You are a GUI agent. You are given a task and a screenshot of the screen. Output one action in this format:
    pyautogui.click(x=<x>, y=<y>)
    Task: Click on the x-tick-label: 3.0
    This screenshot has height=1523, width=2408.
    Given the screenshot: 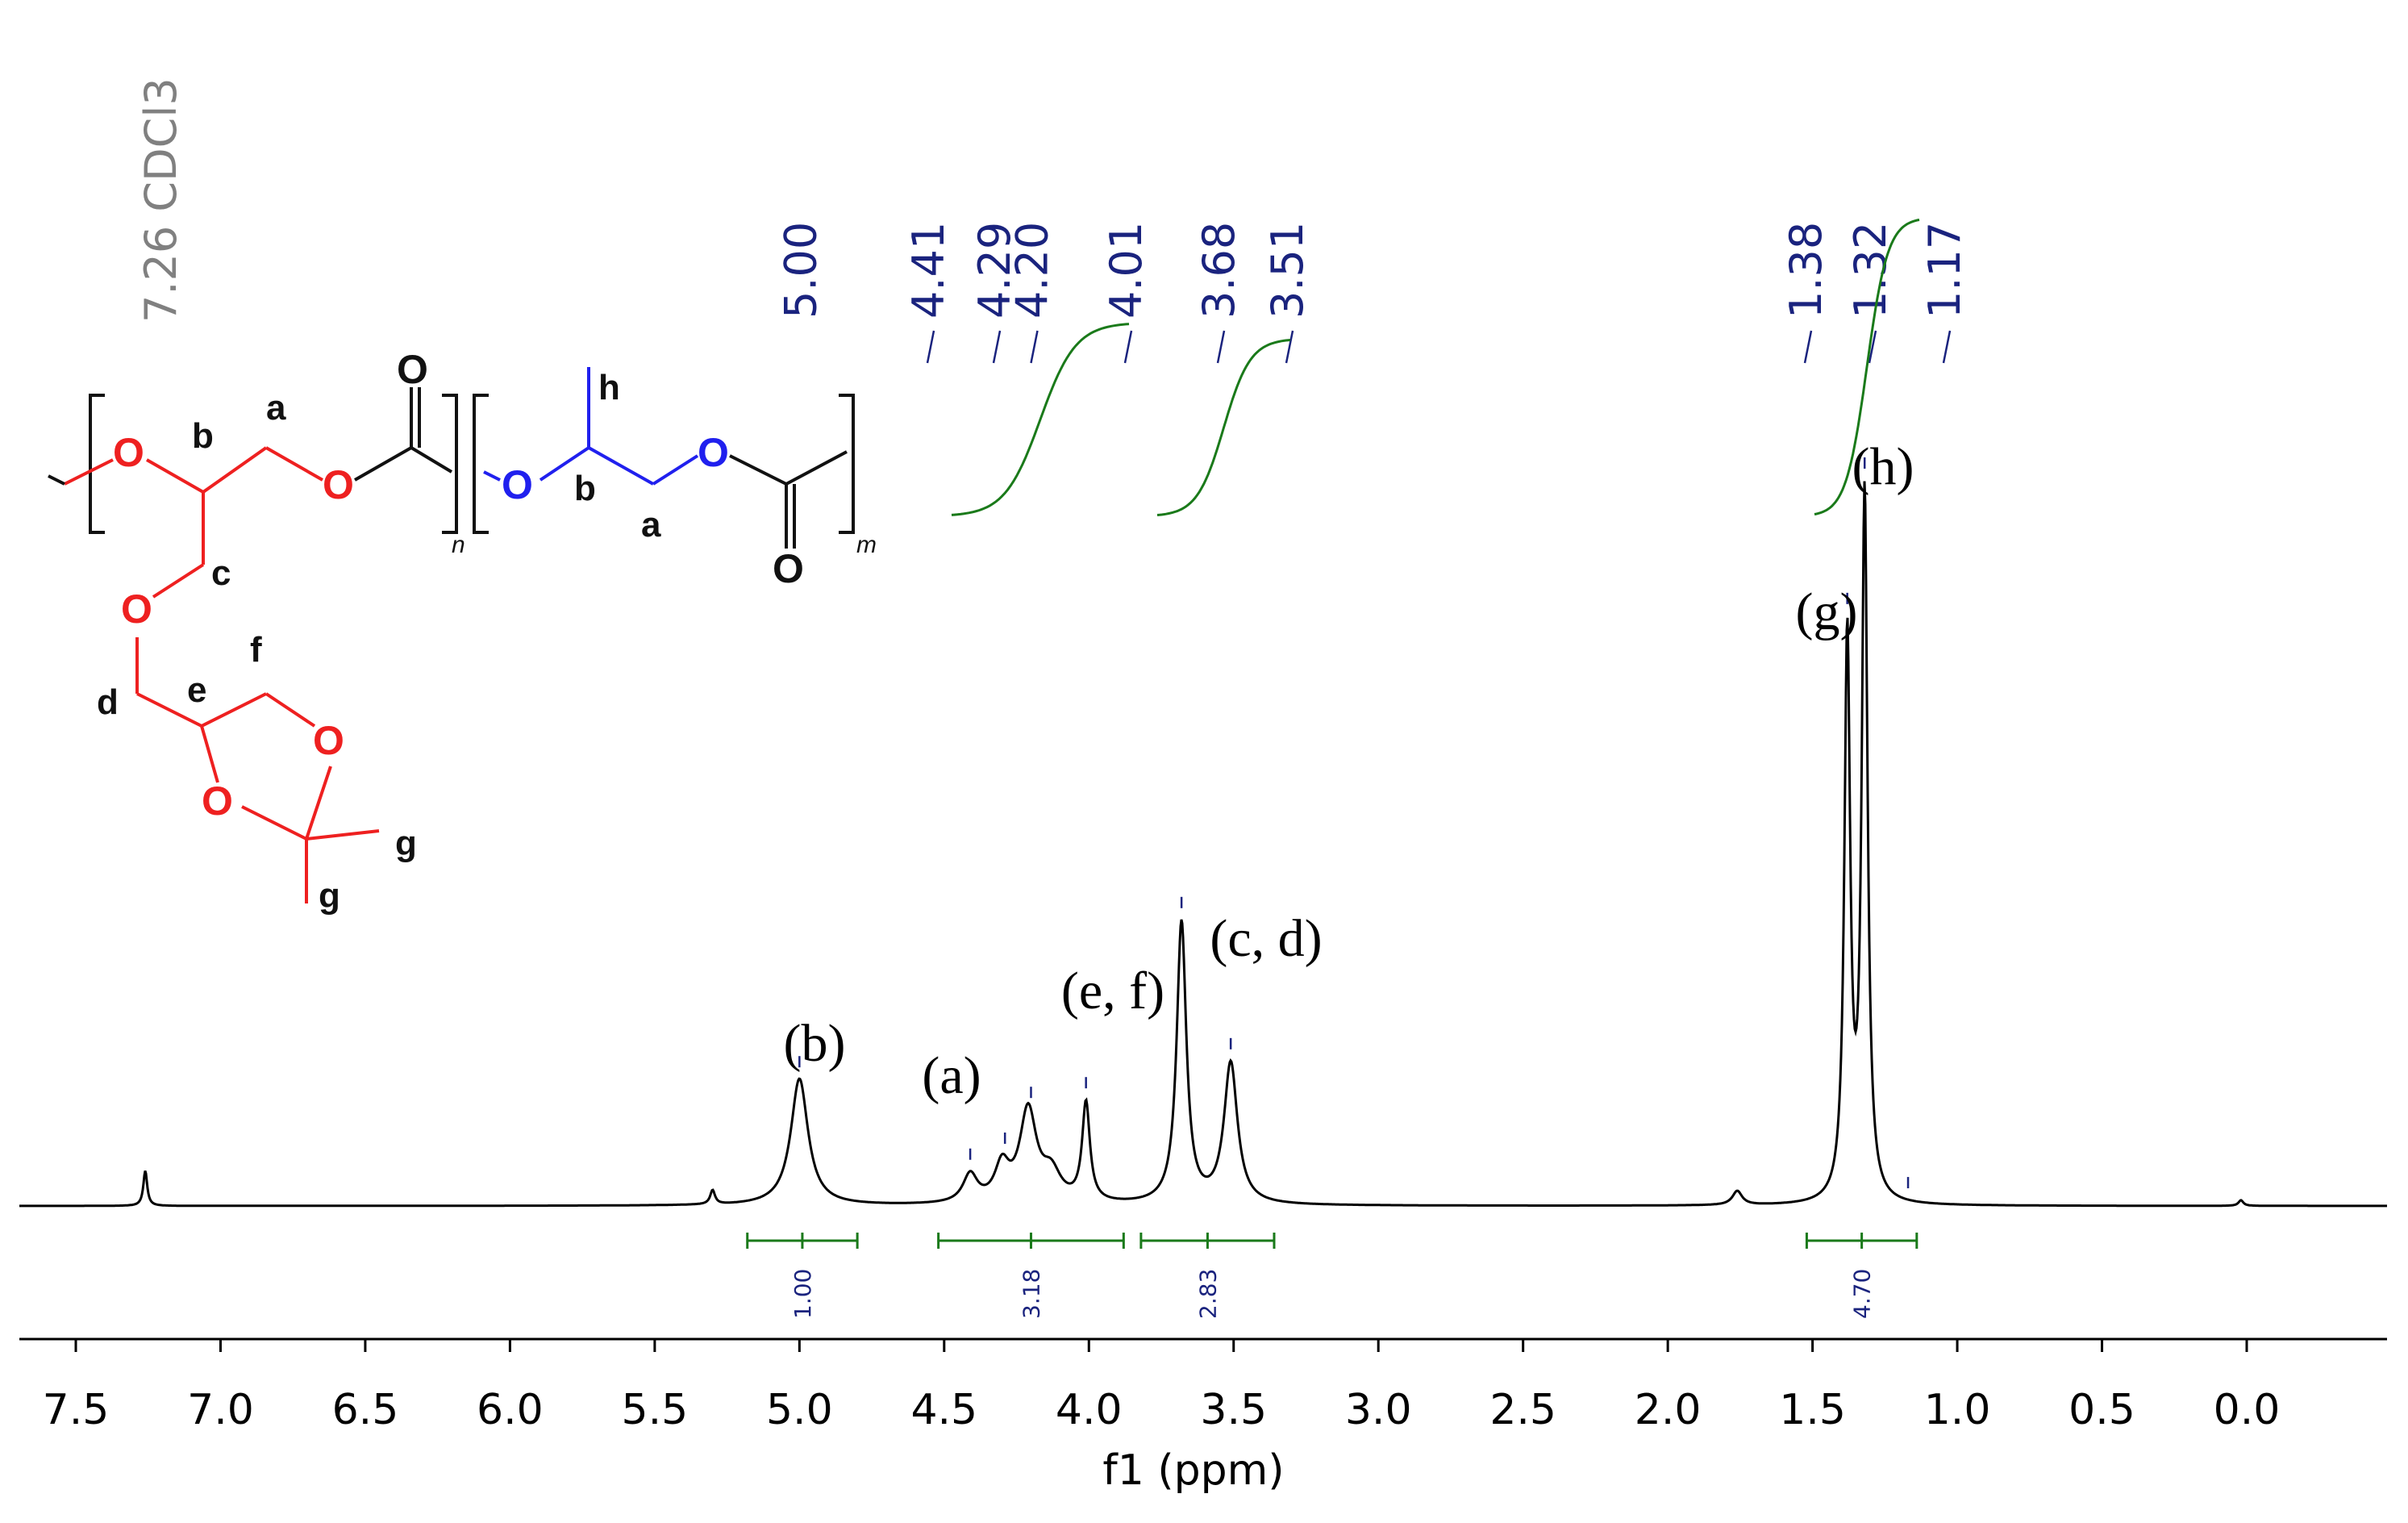 What is the action you would take?
    pyautogui.click(x=1378, y=1410)
    